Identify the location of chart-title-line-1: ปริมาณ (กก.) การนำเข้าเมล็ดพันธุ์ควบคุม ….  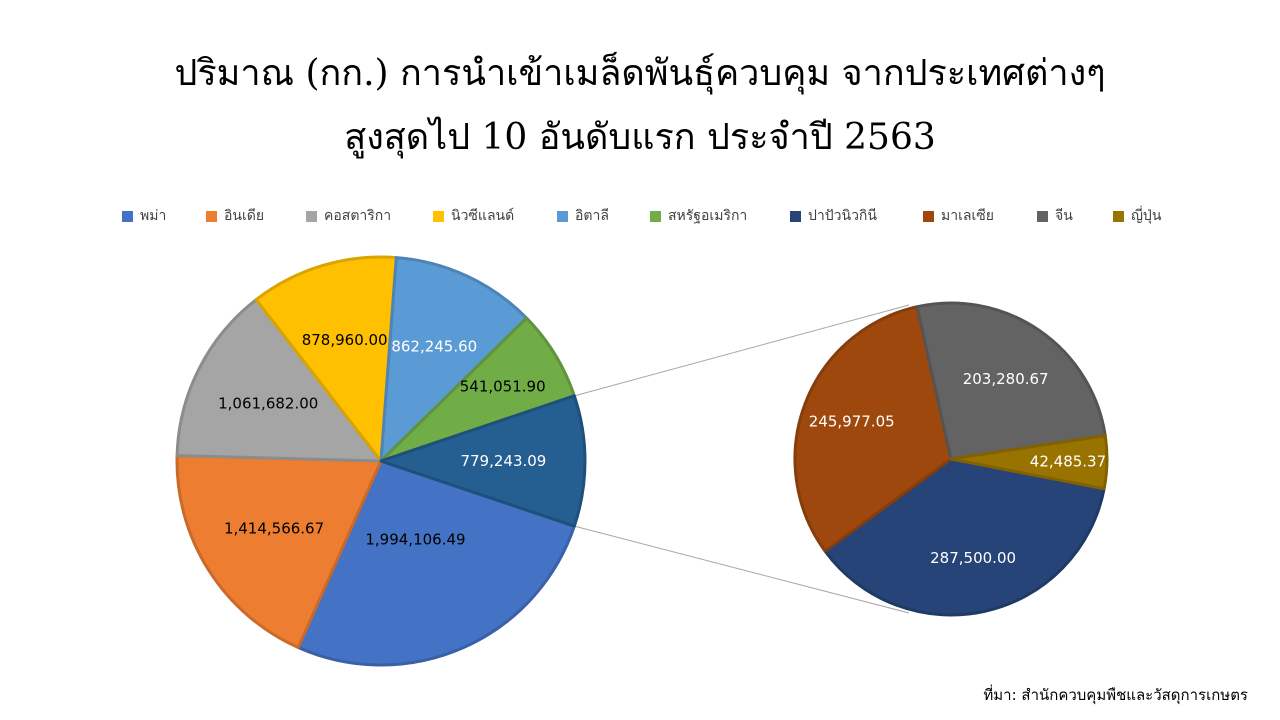
(640, 73).